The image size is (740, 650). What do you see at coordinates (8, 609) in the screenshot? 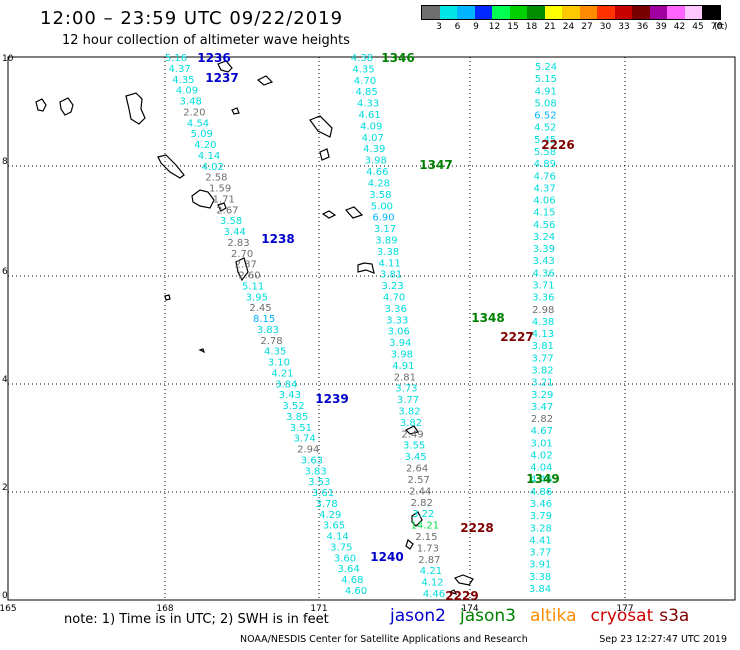
I see `x-tick-label: 165` at bounding box center [8, 609].